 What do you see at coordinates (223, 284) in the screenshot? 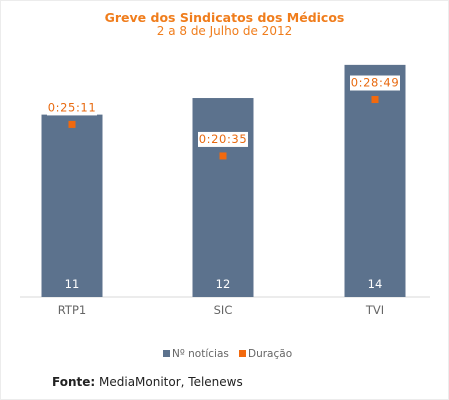
I see `bar-value-label: 12` at bounding box center [223, 284].